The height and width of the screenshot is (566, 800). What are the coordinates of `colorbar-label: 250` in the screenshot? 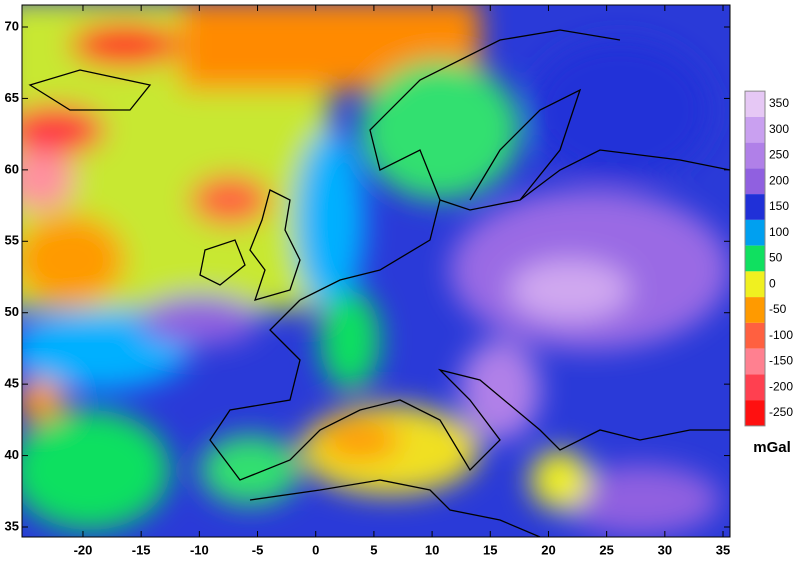 It's located at (779, 155).